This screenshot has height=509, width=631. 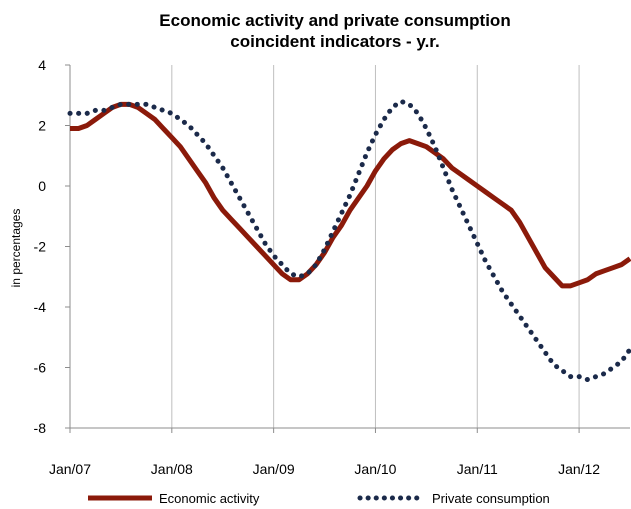 What do you see at coordinates (40, 307) in the screenshot?
I see `y-tick-label-4: -4` at bounding box center [40, 307].